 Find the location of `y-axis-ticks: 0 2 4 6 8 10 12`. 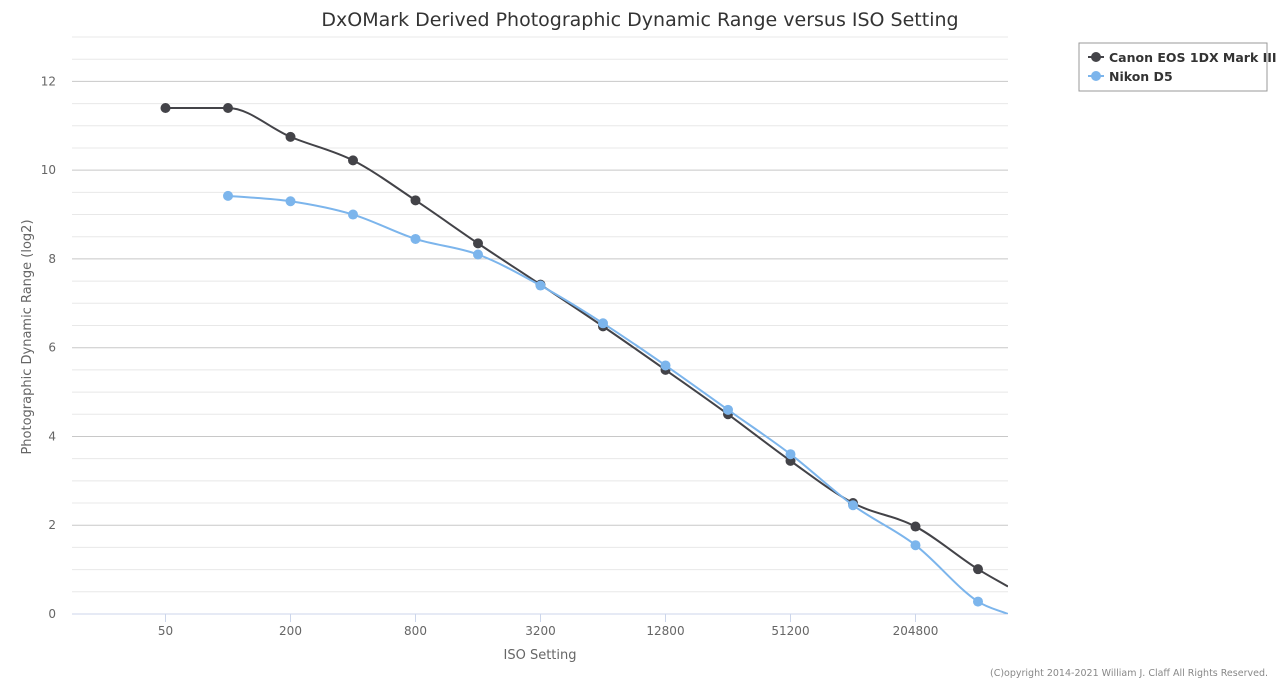

y-axis-ticks: 0 2 4 6 8 10 12 is located at coordinates (48, 347).